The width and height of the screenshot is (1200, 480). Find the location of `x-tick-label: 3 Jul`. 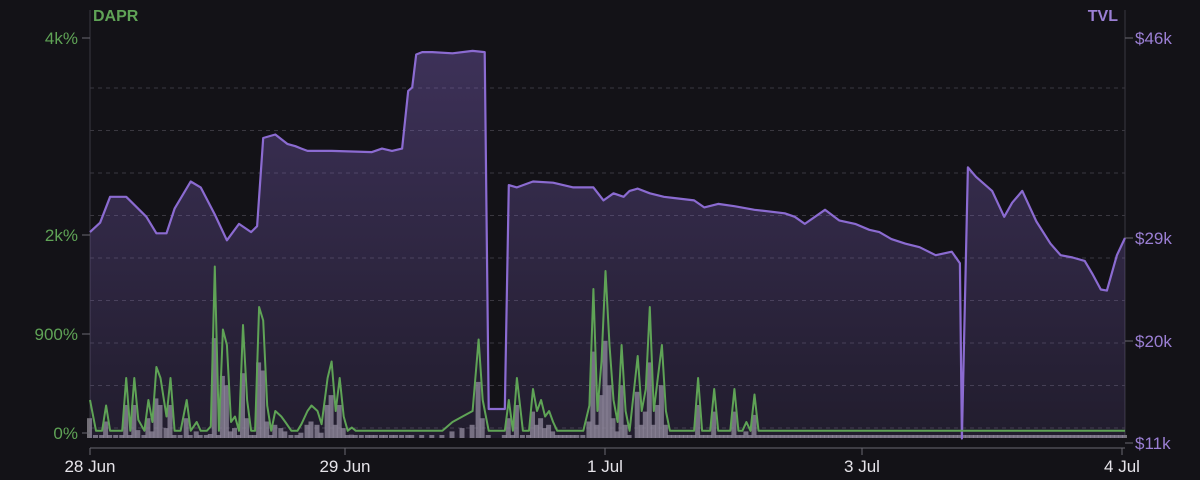

x-tick-label: 3 Jul is located at coordinates (862, 466).